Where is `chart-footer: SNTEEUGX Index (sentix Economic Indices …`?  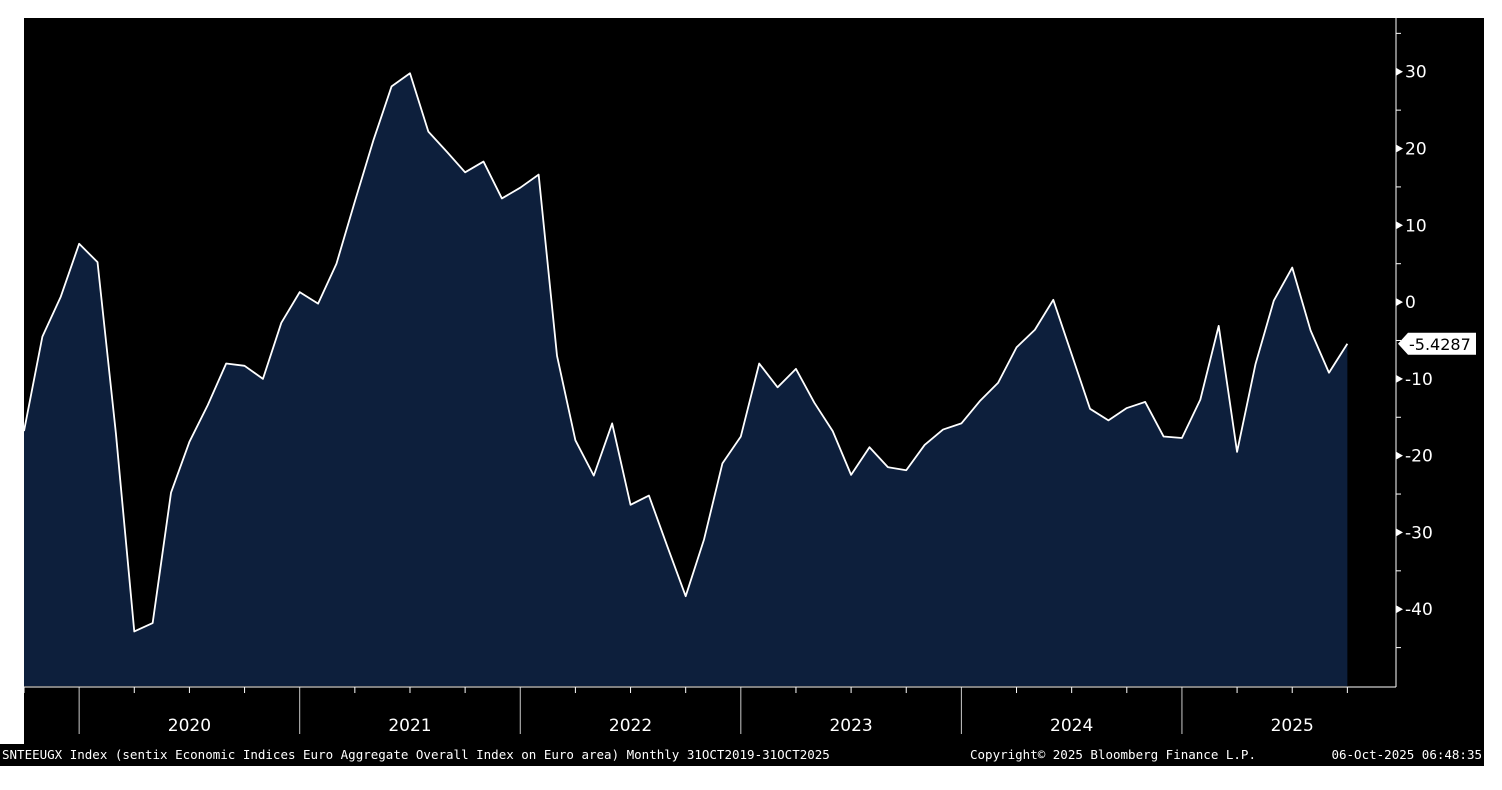
chart-footer: SNTEEUGX Index (sentix Economic Indices … is located at coordinates (742, 755).